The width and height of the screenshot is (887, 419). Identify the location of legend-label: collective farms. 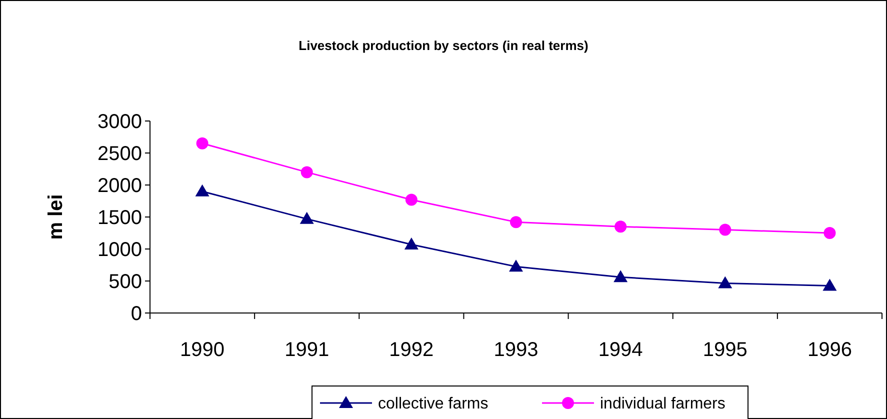
(433, 404).